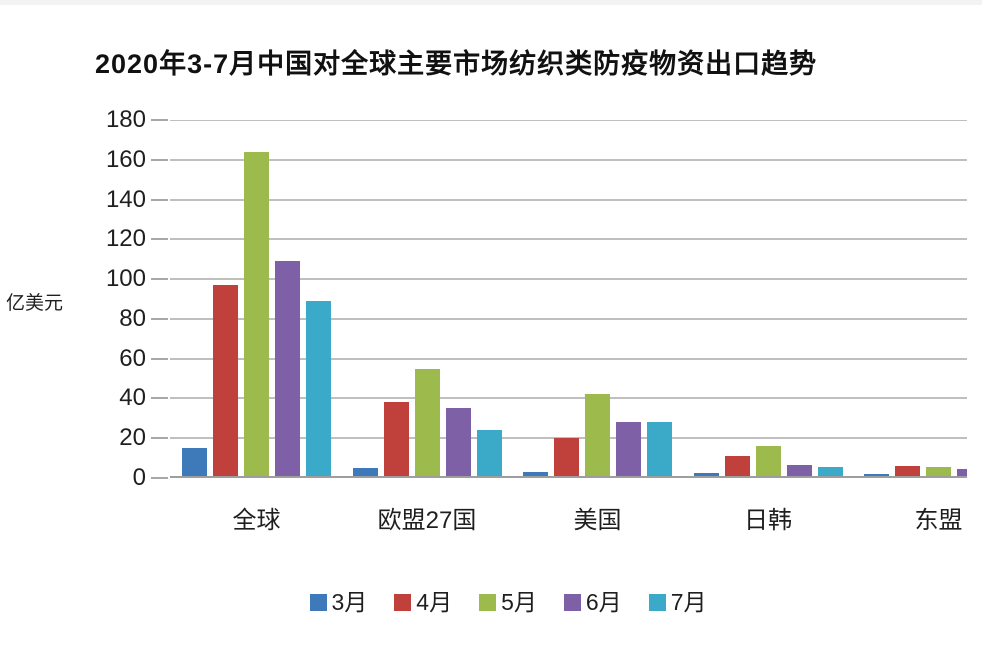  Describe the element at coordinates (159, 299) in the screenshot. I see `y-axis-tick-marks` at that location.